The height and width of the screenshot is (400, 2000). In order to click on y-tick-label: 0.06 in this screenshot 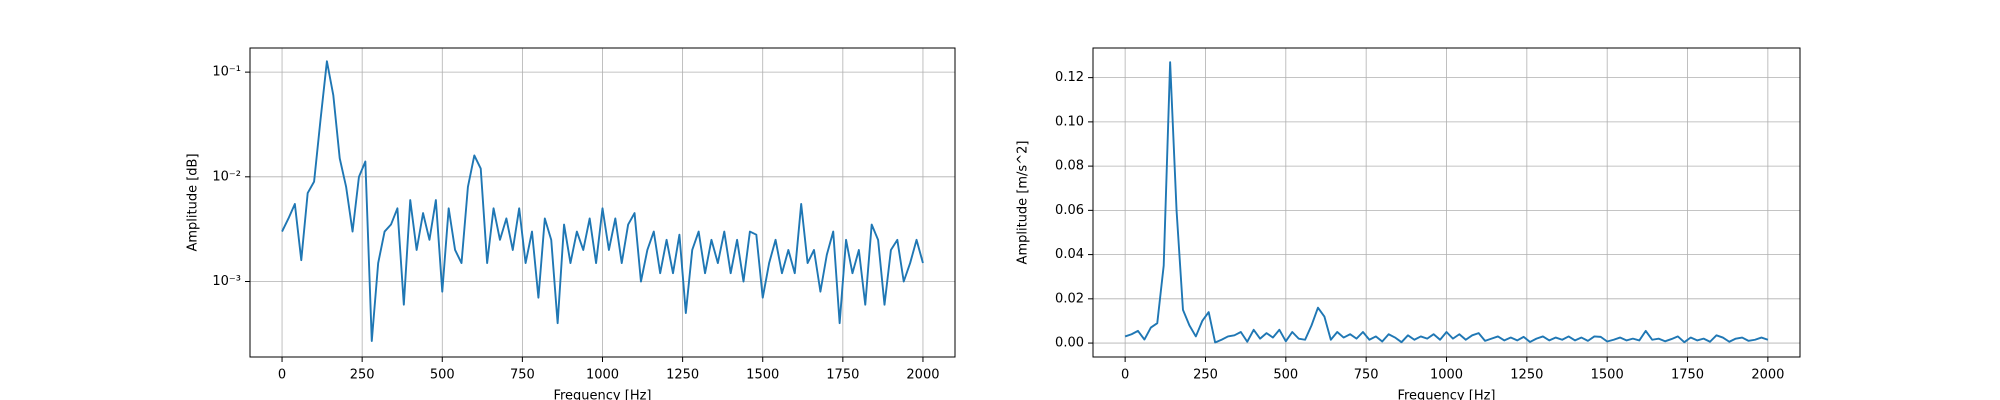, I will do `click(1069, 210)`.